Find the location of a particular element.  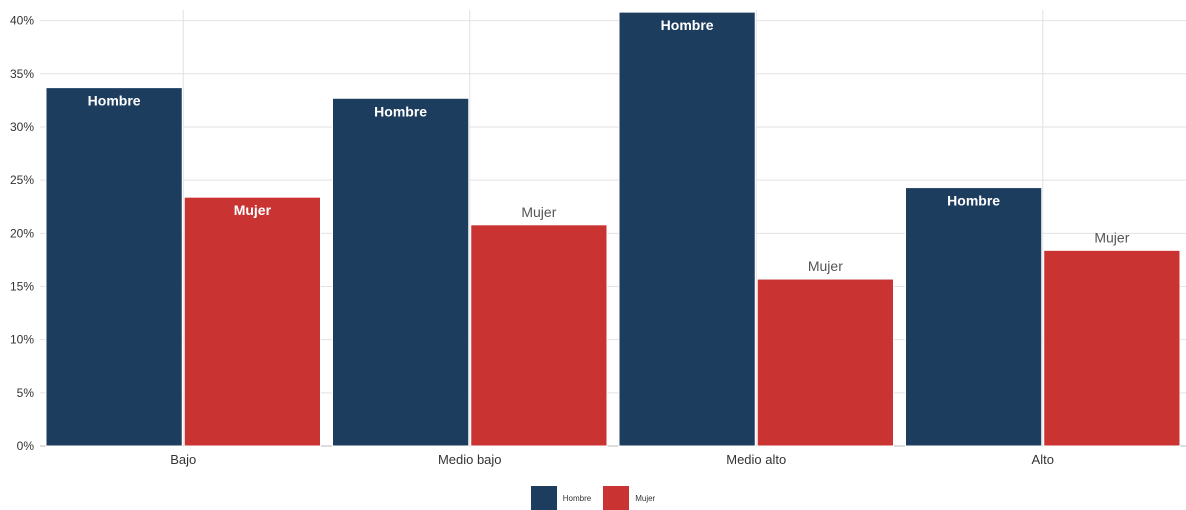

y-tick-label: 35% is located at coordinates (22, 74).